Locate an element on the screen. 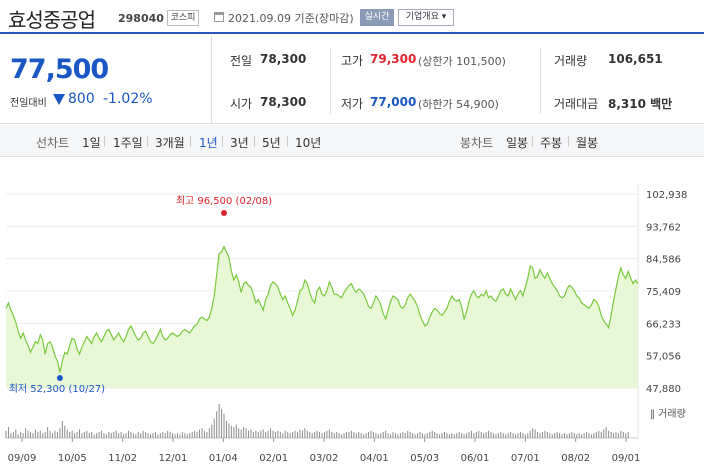 This screenshot has width=704, height=468. company-overview-button: 기업개요 ▾ is located at coordinates (426, 17).